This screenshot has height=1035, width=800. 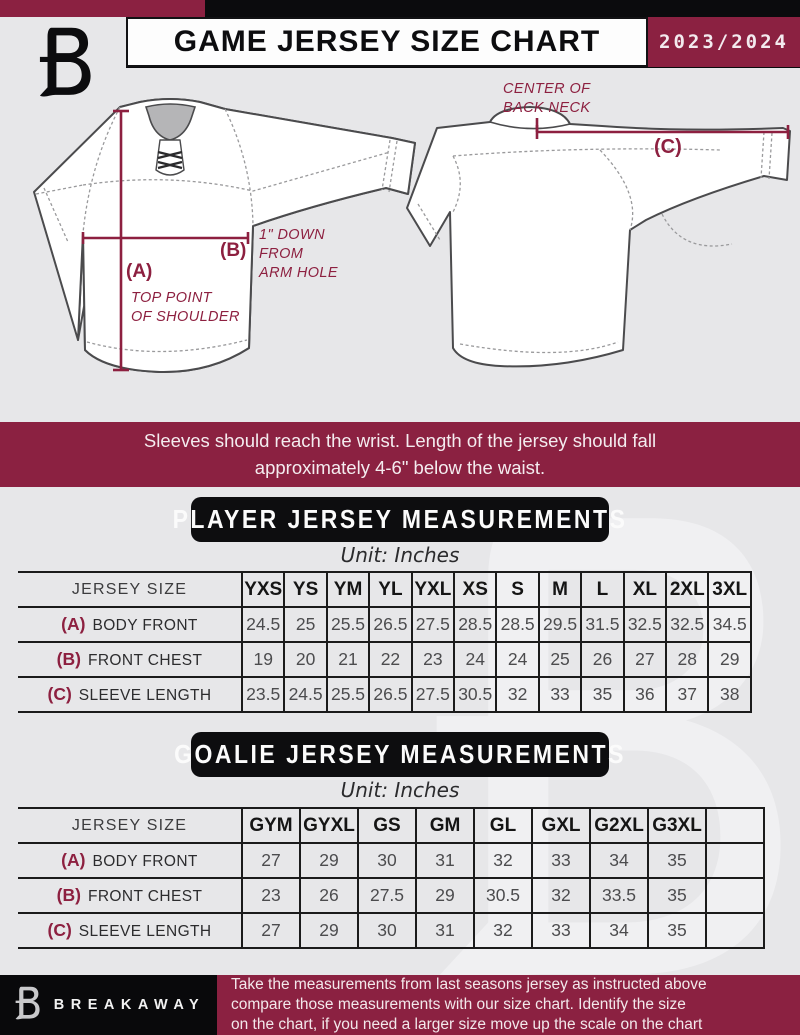 I want to click on season-badge: 2023/2024, so click(x=724, y=42).